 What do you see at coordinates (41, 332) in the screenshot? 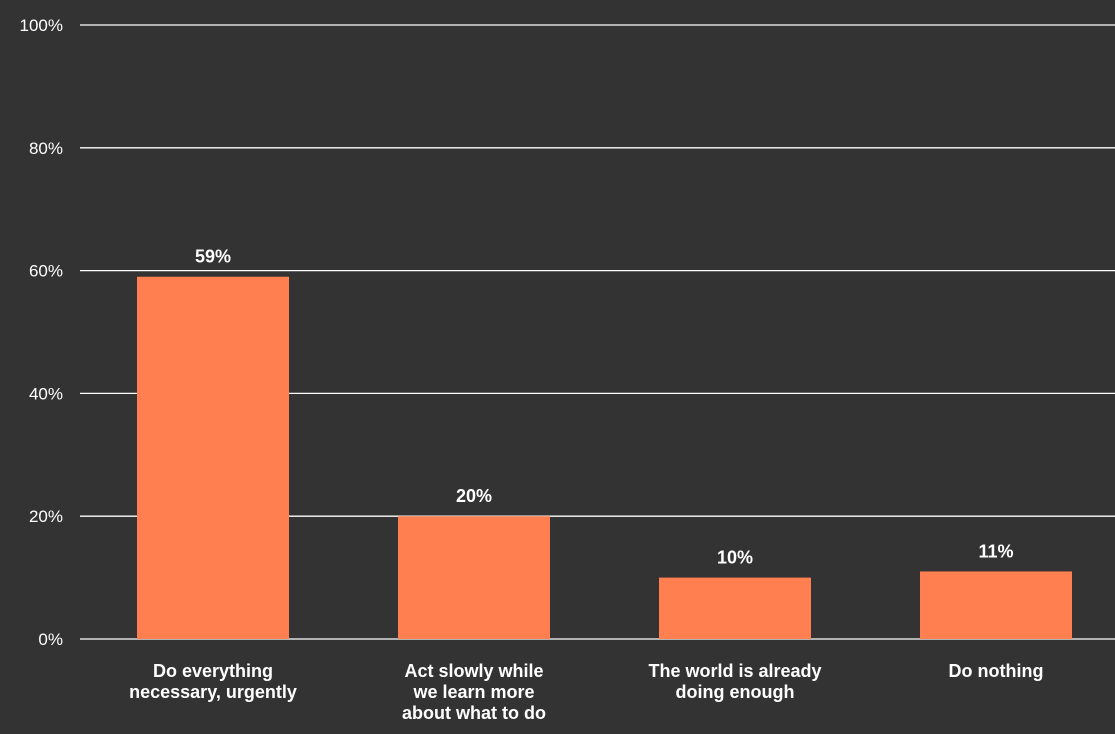
I see `y-axis-ticks: 0% 20% 40% 60% 80% 100%` at bounding box center [41, 332].